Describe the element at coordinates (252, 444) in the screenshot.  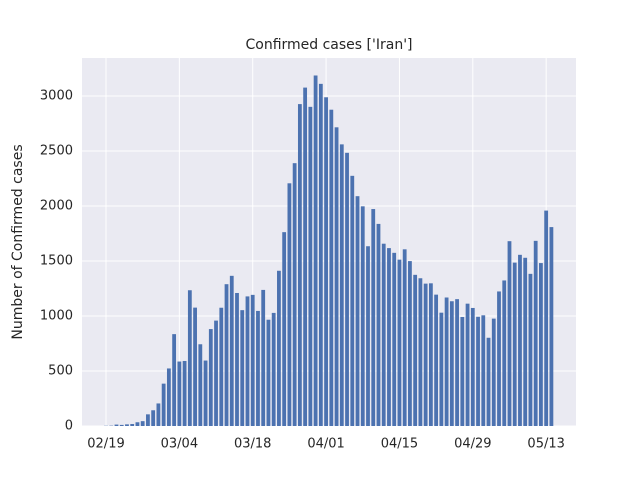
I see `x-tick-label: 03/18` at that location.